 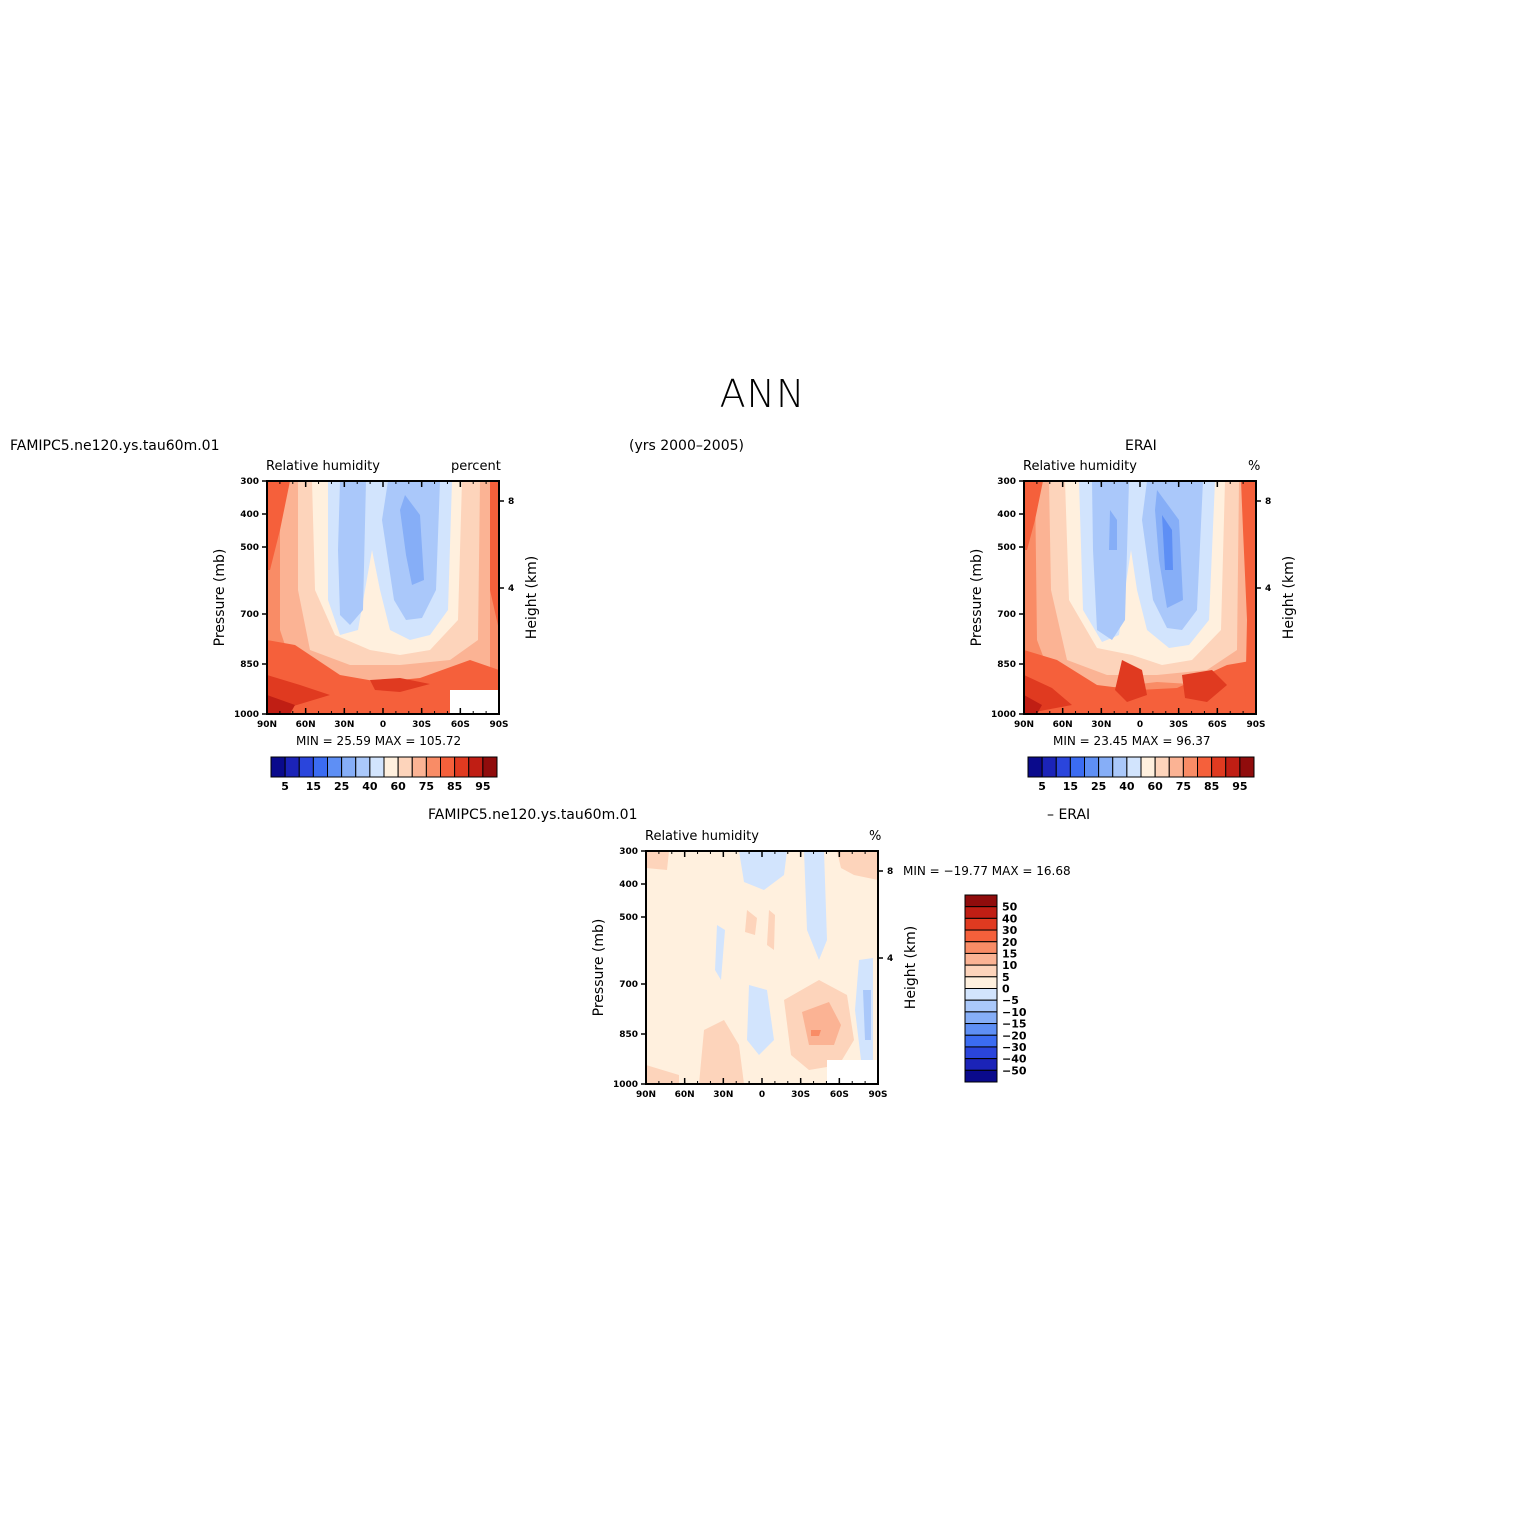 What do you see at coordinates (852, 1072) in the screenshot?
I see `diff-missing-block` at bounding box center [852, 1072].